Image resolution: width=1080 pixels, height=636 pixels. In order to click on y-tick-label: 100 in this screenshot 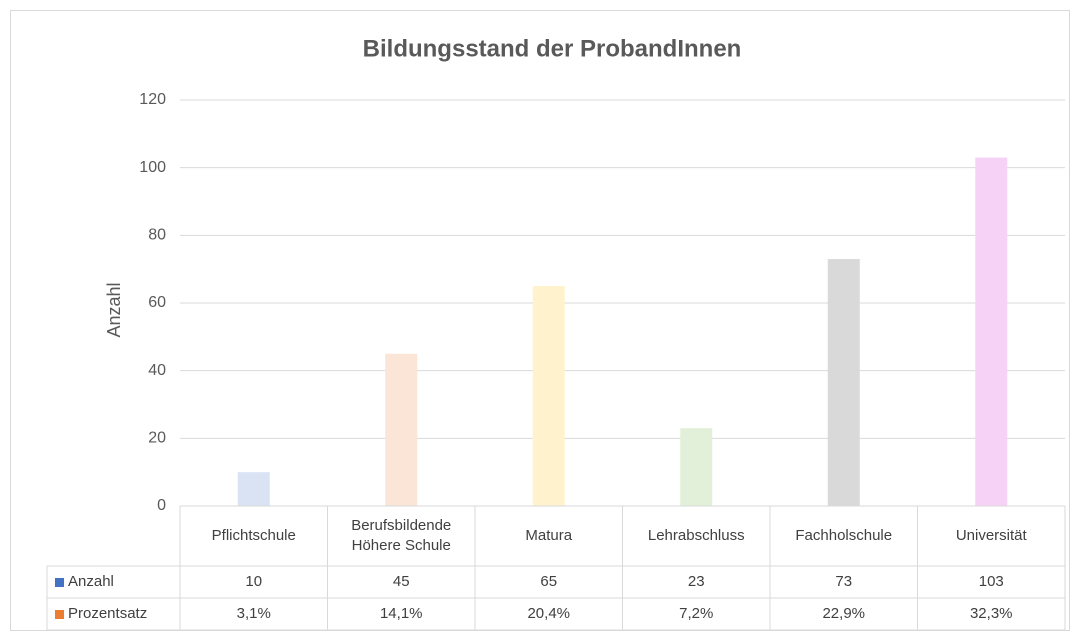, I will do `click(152, 167)`.